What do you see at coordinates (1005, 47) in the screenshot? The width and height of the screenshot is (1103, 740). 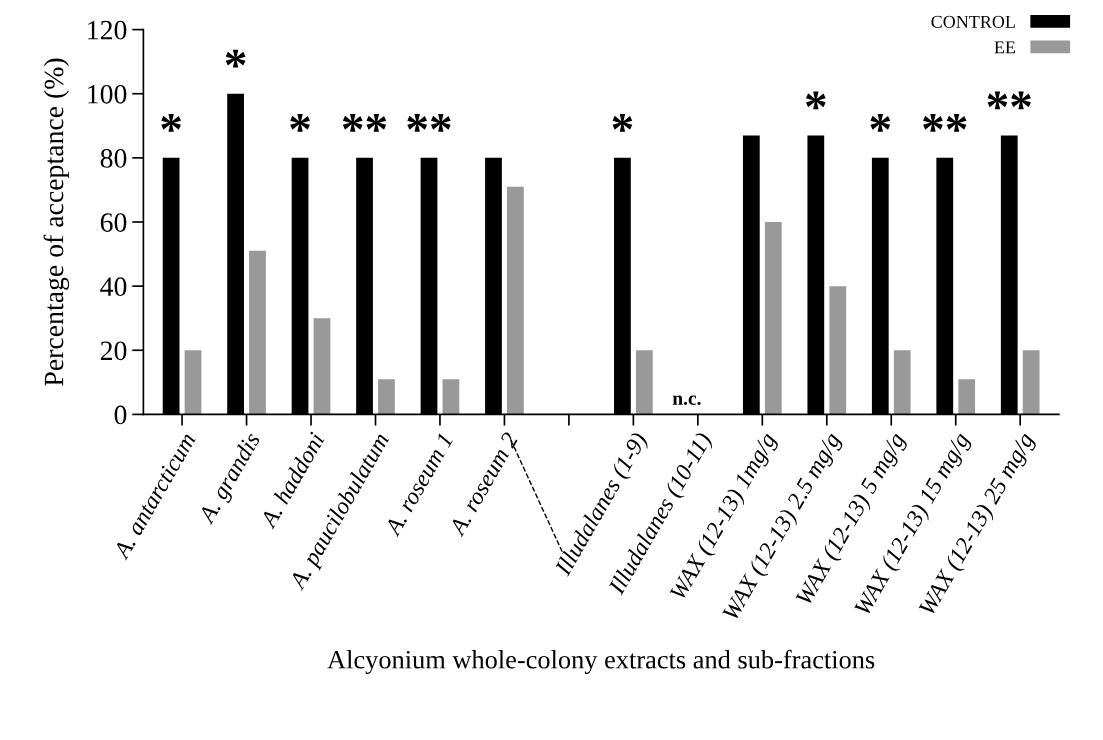 I see `legend-label: EE` at bounding box center [1005, 47].